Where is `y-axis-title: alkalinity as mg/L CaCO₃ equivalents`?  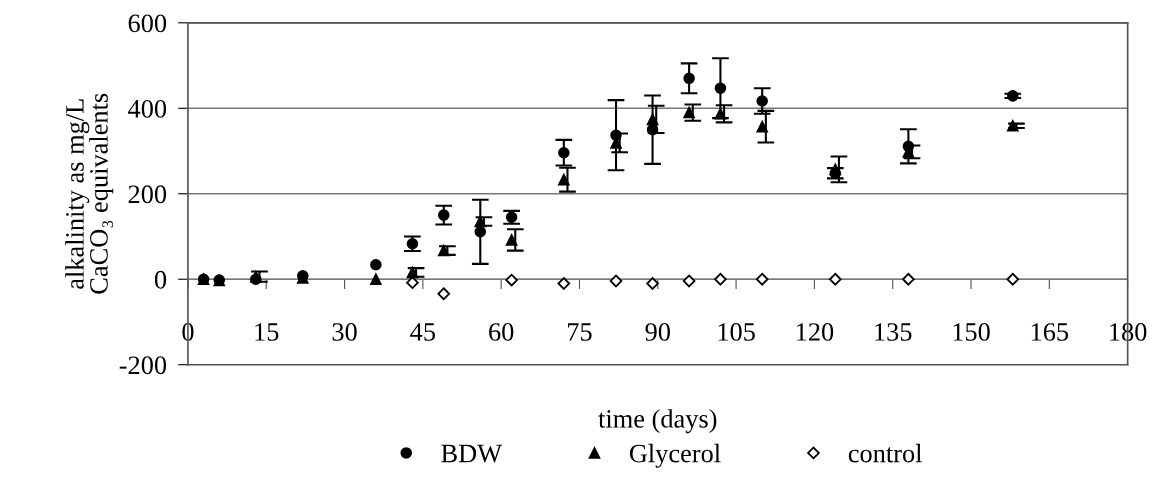
y-axis-title: alkalinity as mg/L CaCO₃ equivalents is located at coordinates (89, 193).